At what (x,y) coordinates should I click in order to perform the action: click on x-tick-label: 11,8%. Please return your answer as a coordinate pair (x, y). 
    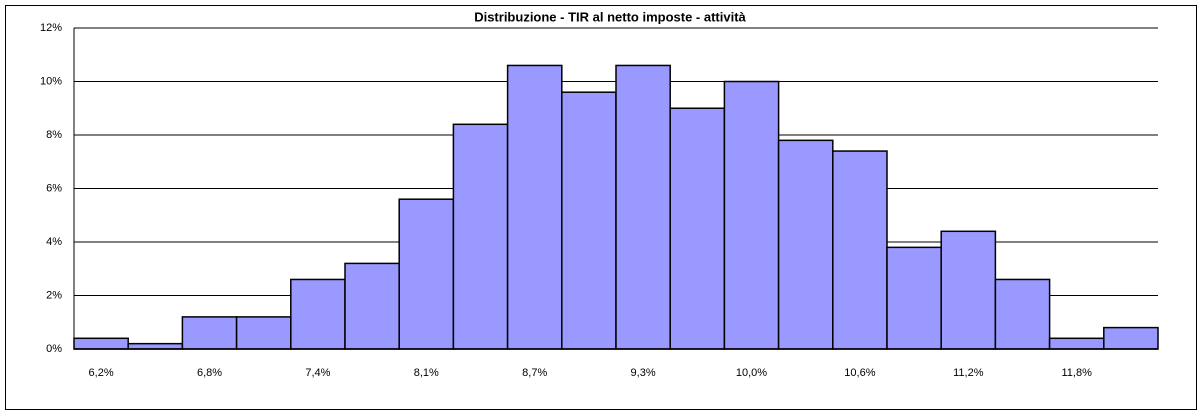
    Looking at the image, I should click on (1077, 373).